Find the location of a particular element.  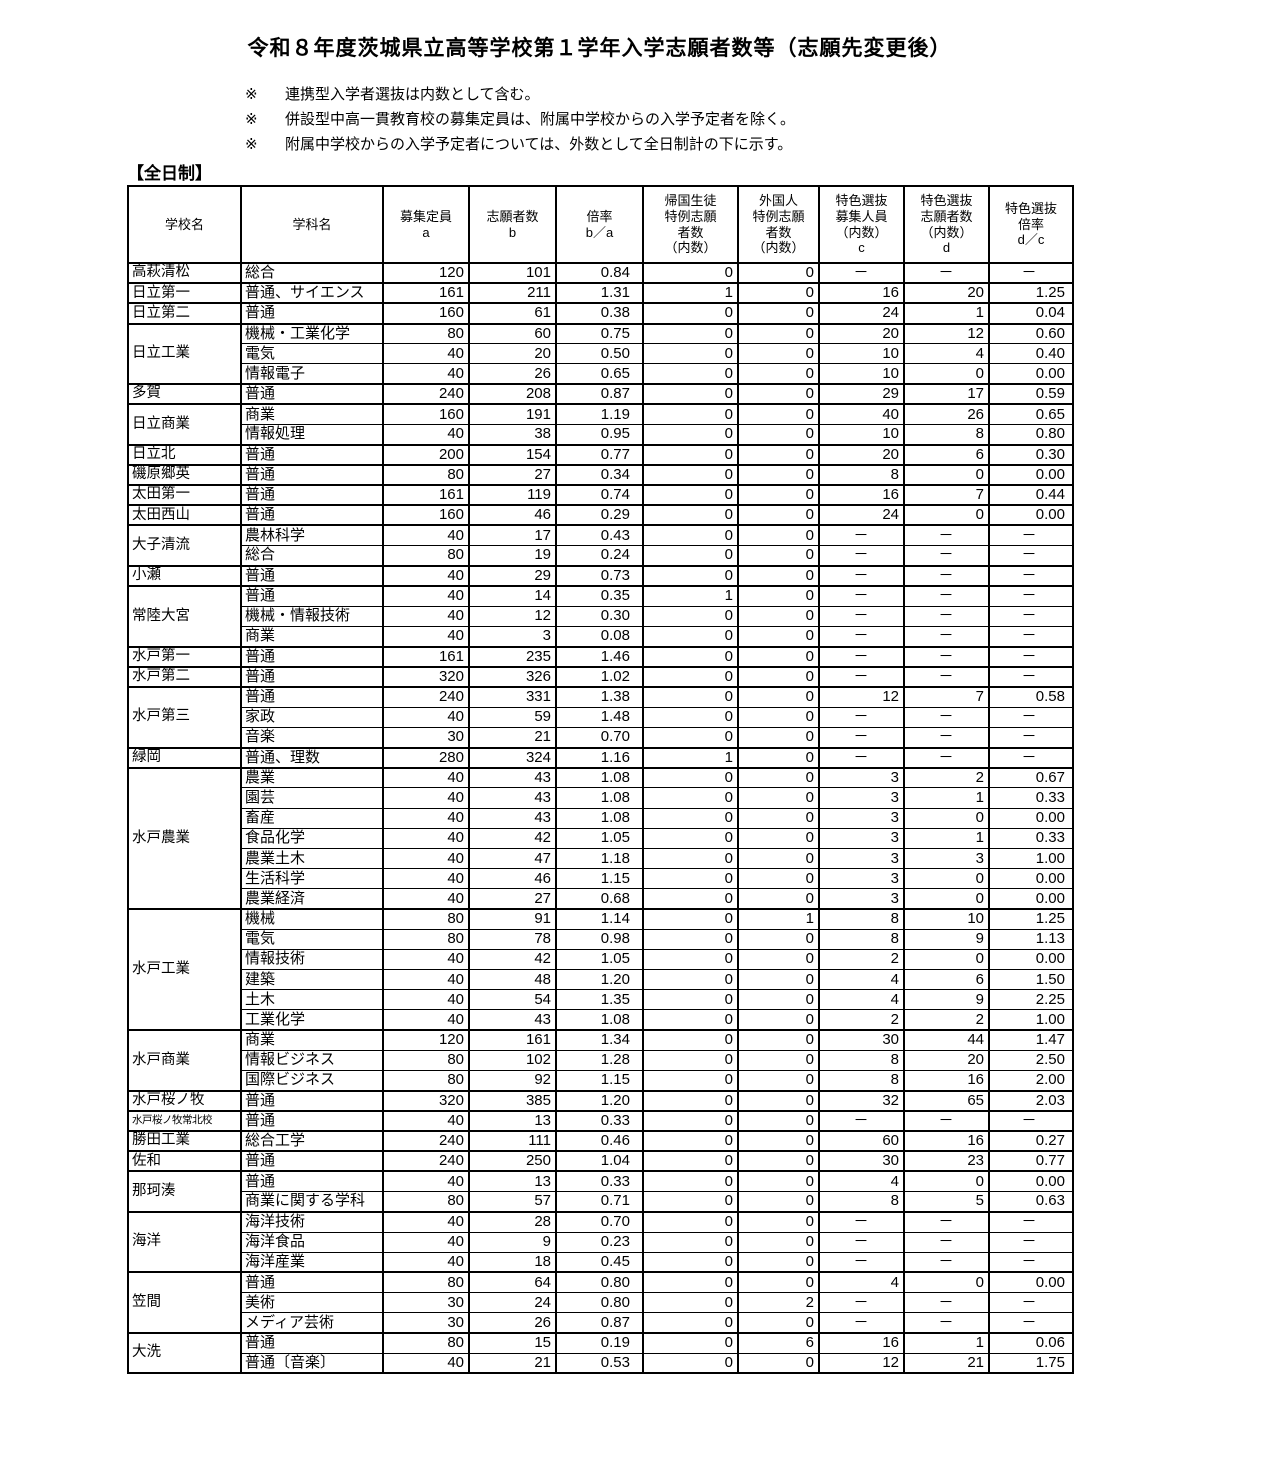

value-cell: 14 is located at coordinates (512, 595).